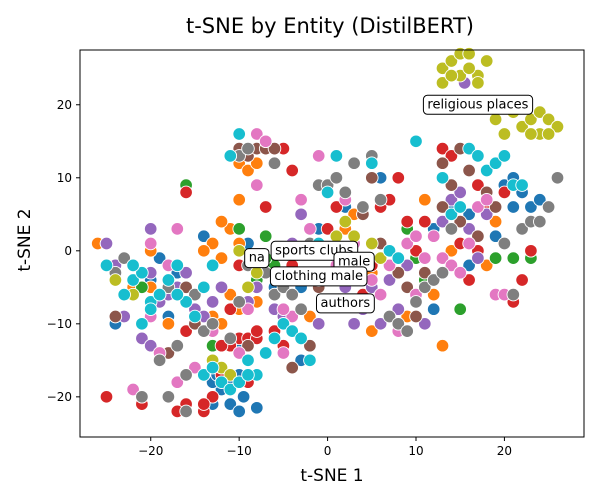 The image size is (600, 500). I want to click on annotation-label: na, so click(257, 258).